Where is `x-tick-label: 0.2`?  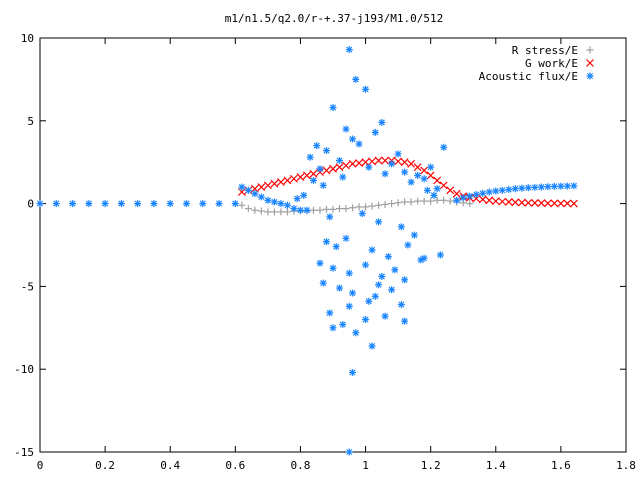 x-tick-label: 0.2 is located at coordinates (105, 465).